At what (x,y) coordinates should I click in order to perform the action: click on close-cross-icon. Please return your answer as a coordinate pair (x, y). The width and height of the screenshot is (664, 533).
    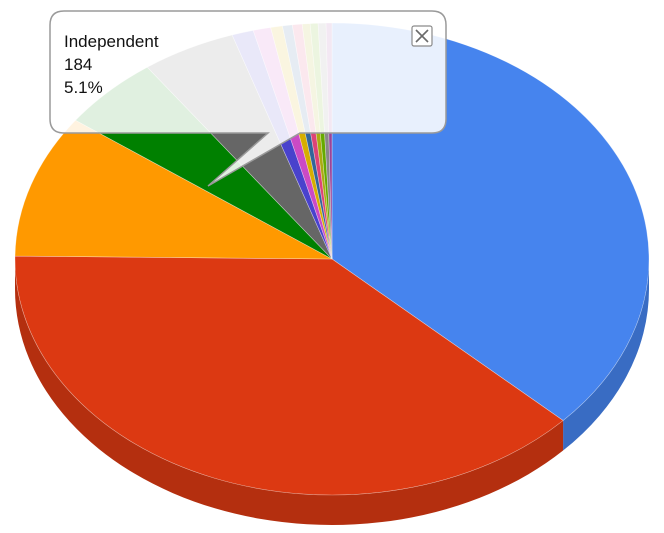
    Looking at the image, I should click on (422, 36).